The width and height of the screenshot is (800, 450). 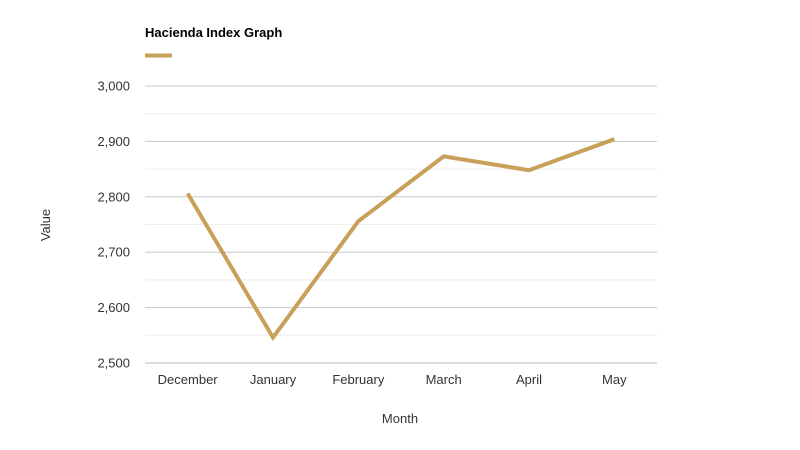 What do you see at coordinates (358, 379) in the screenshot?
I see `x-tick-label: February` at bounding box center [358, 379].